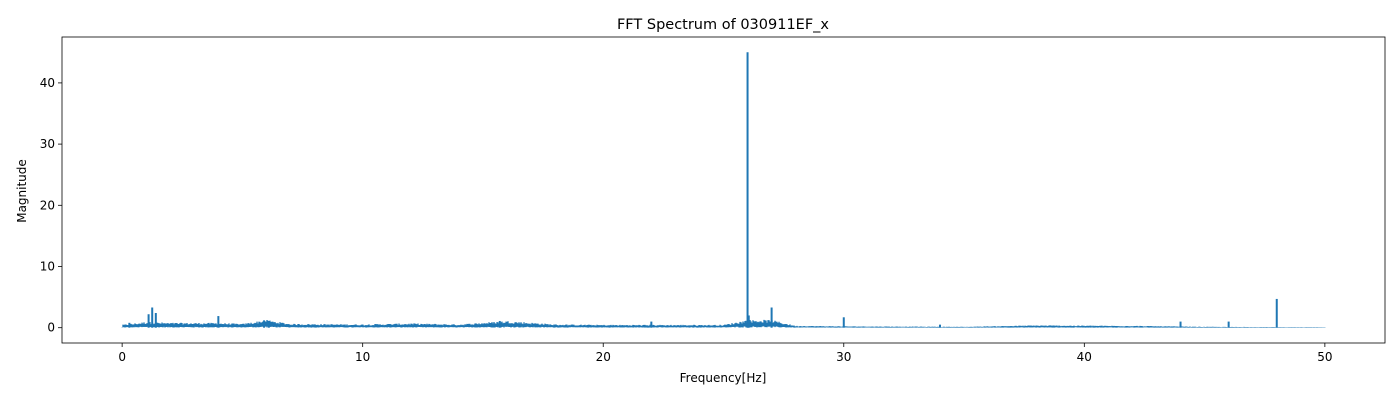 This screenshot has height=400, width=1400. I want to click on x-tick-label: 10, so click(362, 357).